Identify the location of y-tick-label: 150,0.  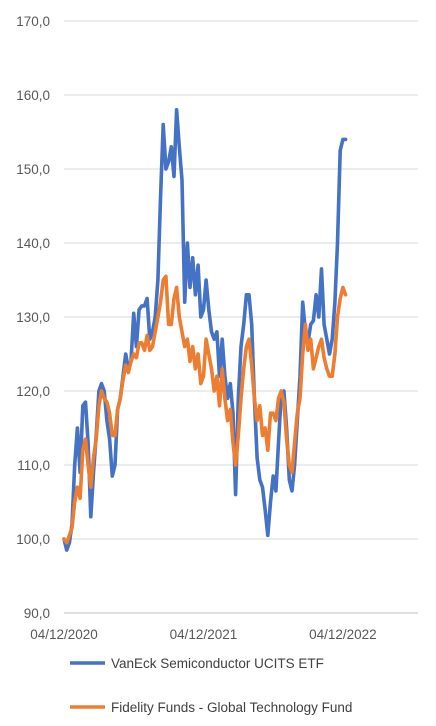
(33, 169).